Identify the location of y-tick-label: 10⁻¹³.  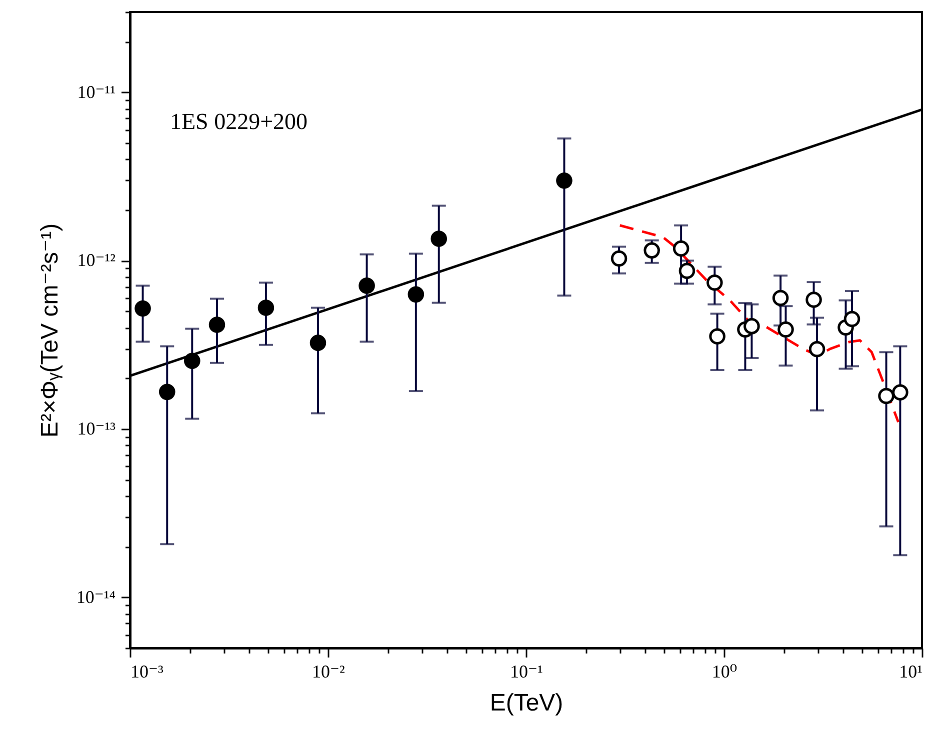
(96, 428).